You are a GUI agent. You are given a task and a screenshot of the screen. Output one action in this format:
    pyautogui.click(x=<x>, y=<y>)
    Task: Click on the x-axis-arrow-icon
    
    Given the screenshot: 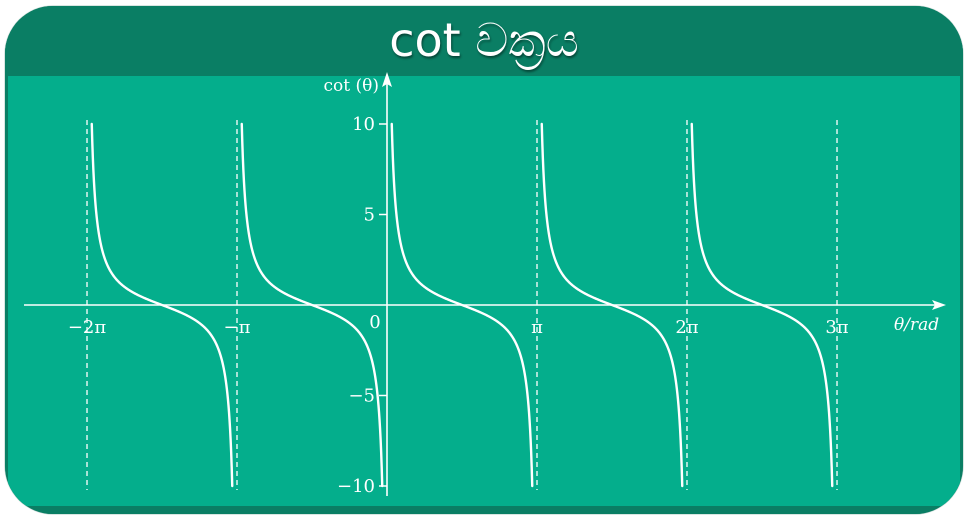 What is the action you would take?
    pyautogui.click(x=939, y=305)
    